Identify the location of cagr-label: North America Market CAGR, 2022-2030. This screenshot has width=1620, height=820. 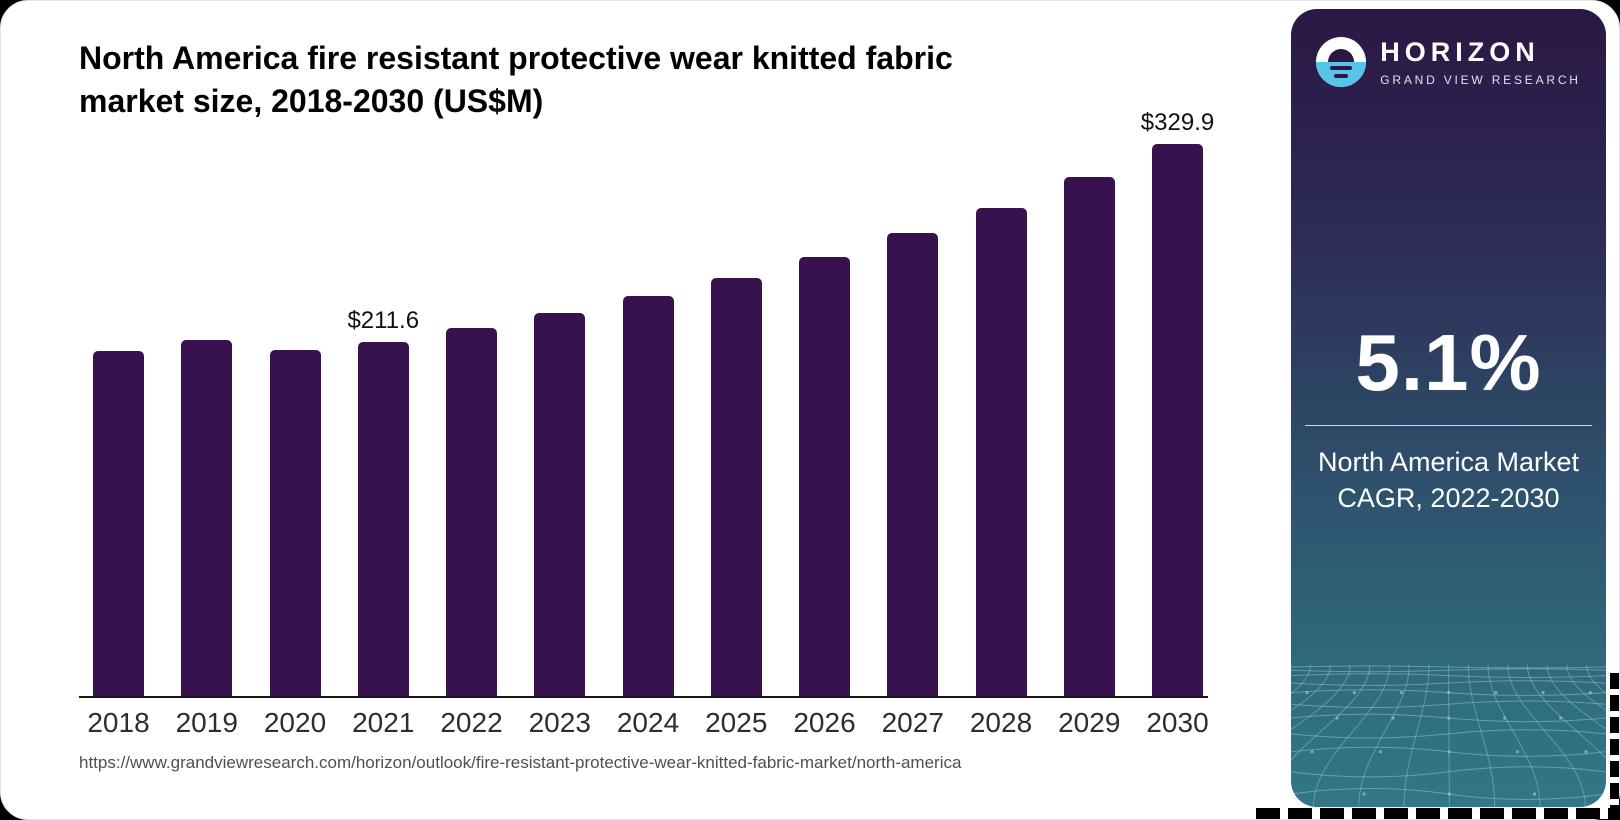
(1448, 480).